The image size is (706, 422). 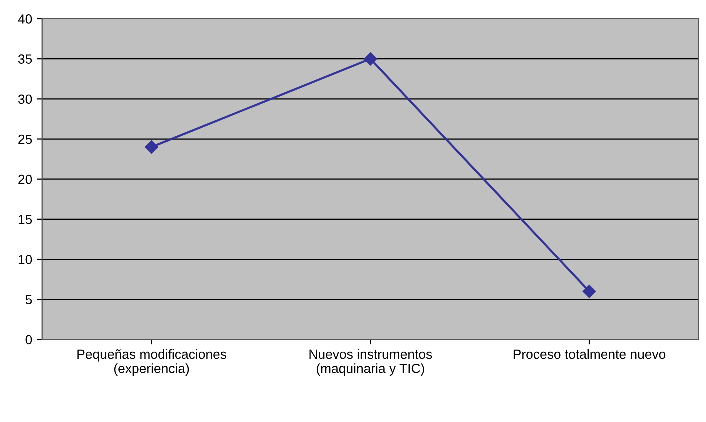 I want to click on y-tick-label: 15, so click(x=25, y=219).